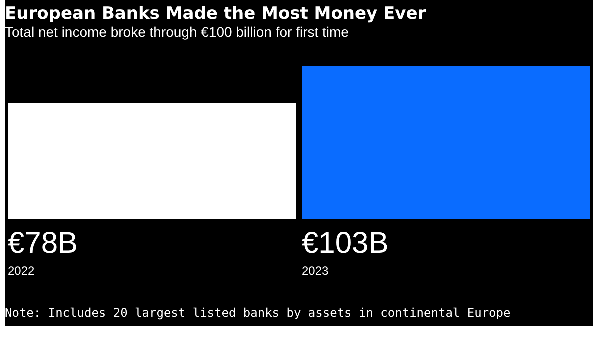  What do you see at coordinates (216, 13) in the screenshot?
I see `chart-title: European Banks Made the Most Money Ever` at bounding box center [216, 13].